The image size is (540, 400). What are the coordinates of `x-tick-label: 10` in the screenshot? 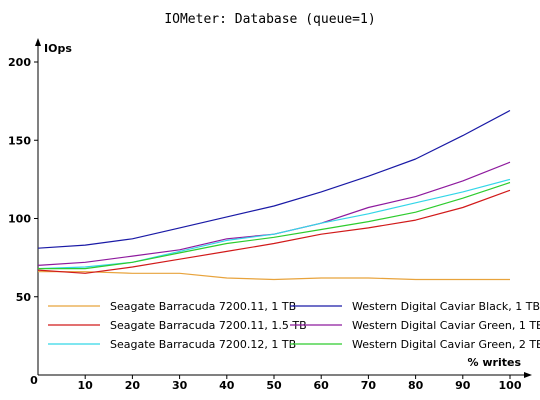 It's located at (86, 385).